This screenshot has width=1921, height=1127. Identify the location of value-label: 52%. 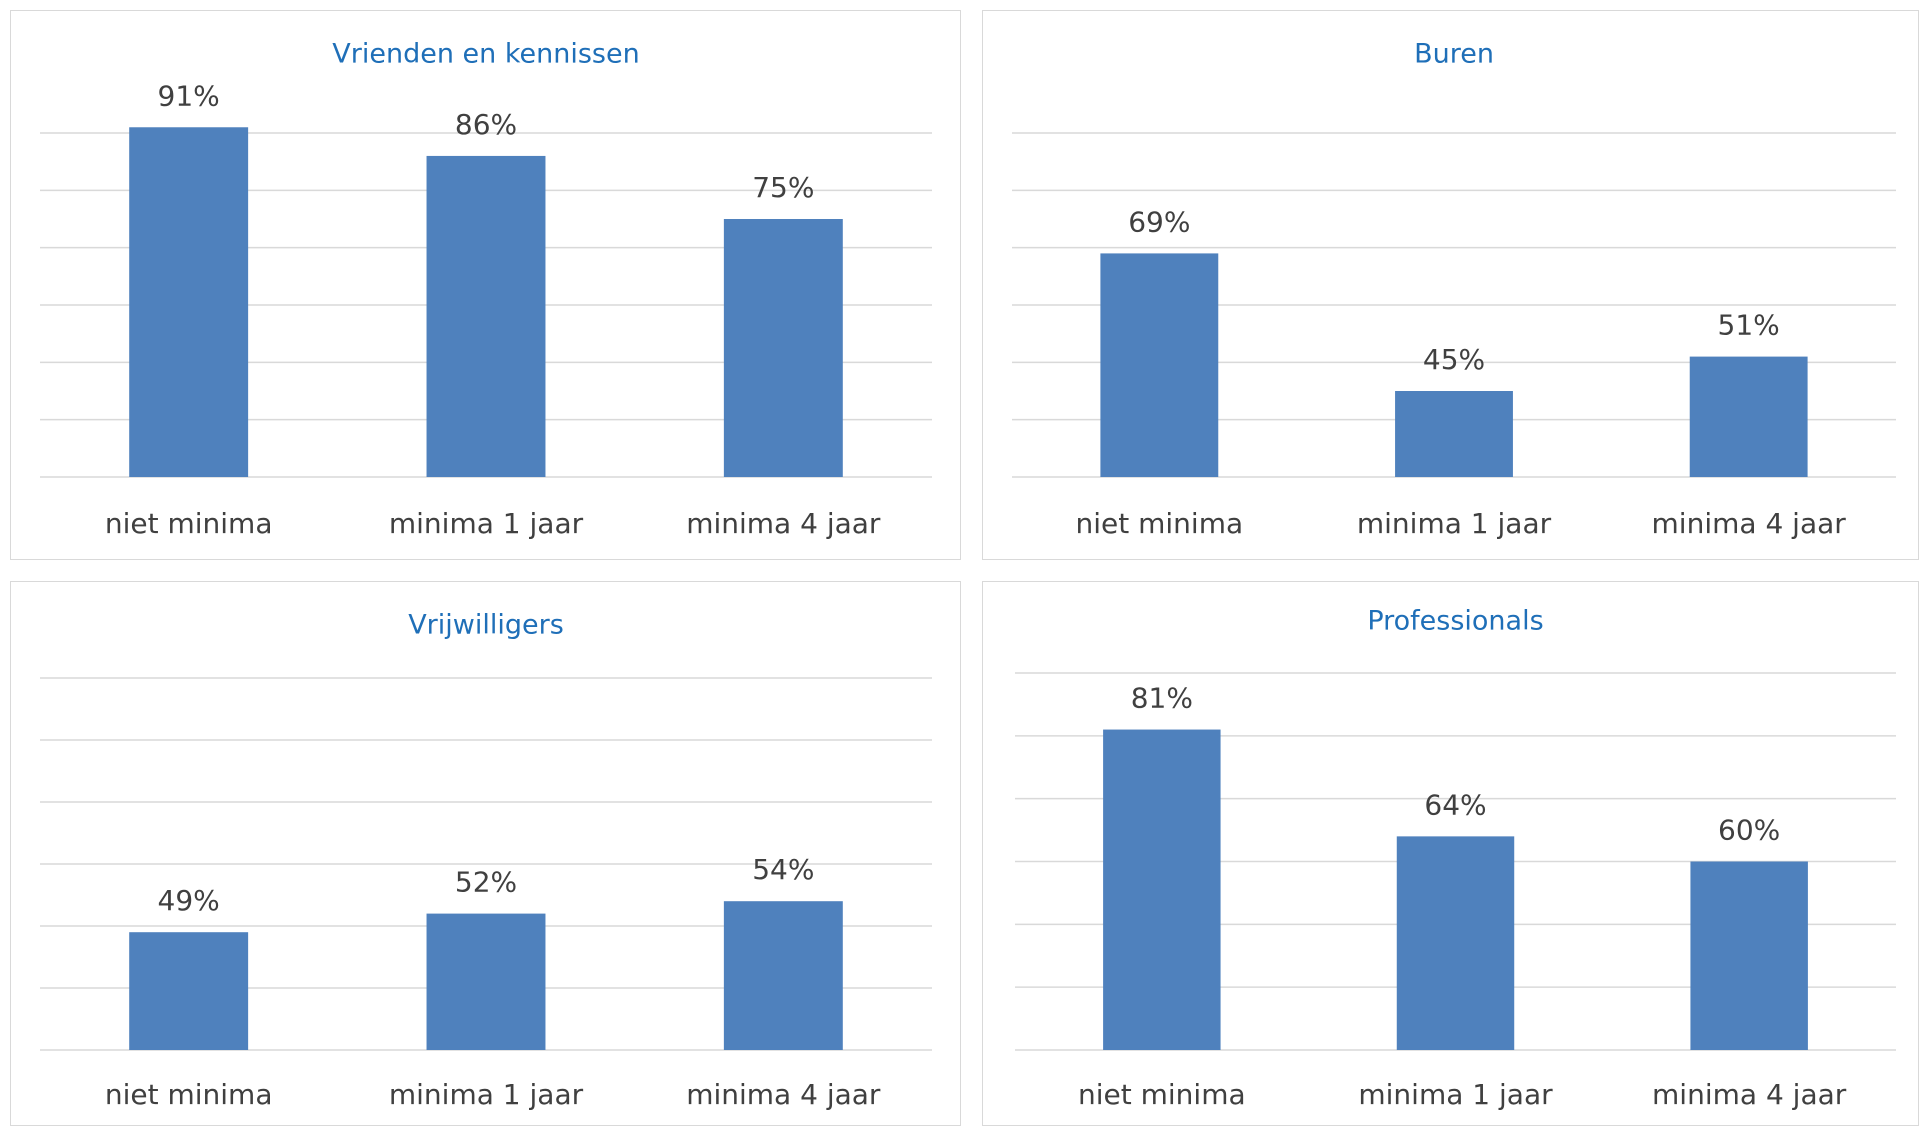
(486, 882).